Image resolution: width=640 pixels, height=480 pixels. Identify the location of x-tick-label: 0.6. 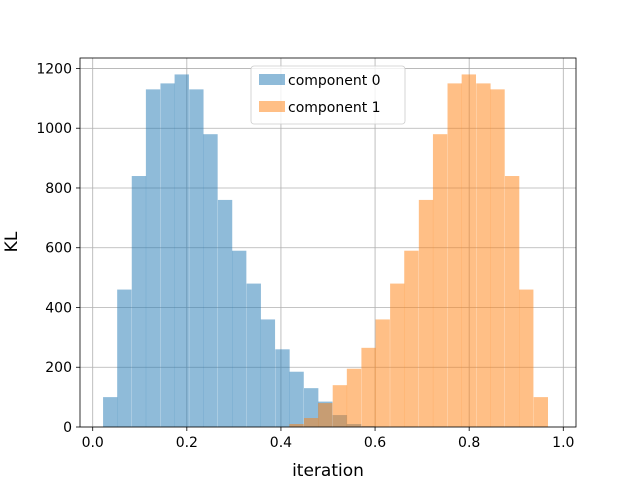
(375, 443).